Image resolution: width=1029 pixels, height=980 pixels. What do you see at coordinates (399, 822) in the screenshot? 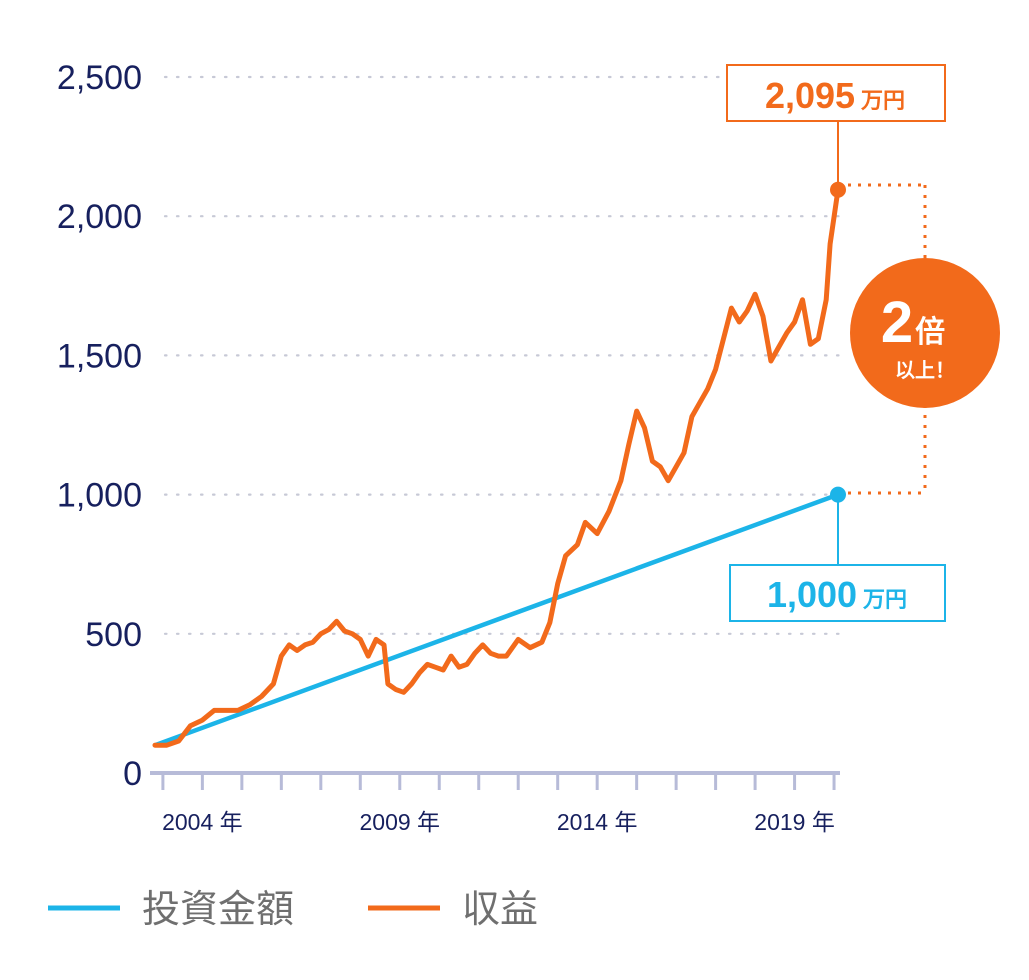
I see `x-tick-label: 2009 年` at bounding box center [399, 822].